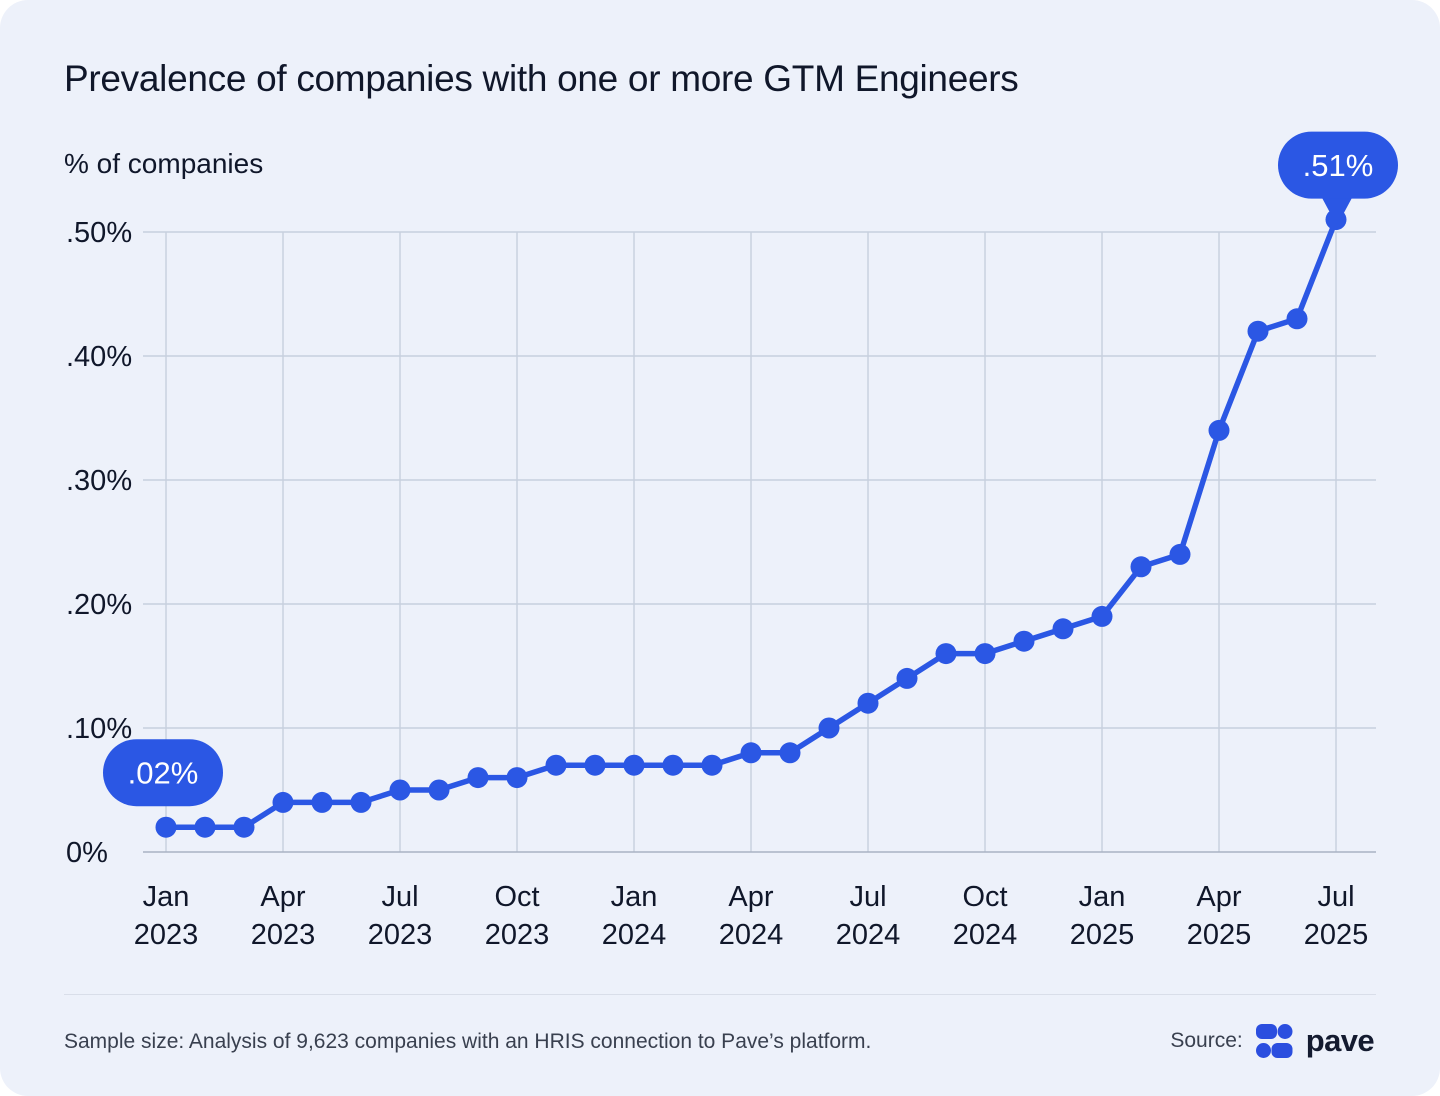  I want to click on y-tick-label: 0%, so click(87, 853).